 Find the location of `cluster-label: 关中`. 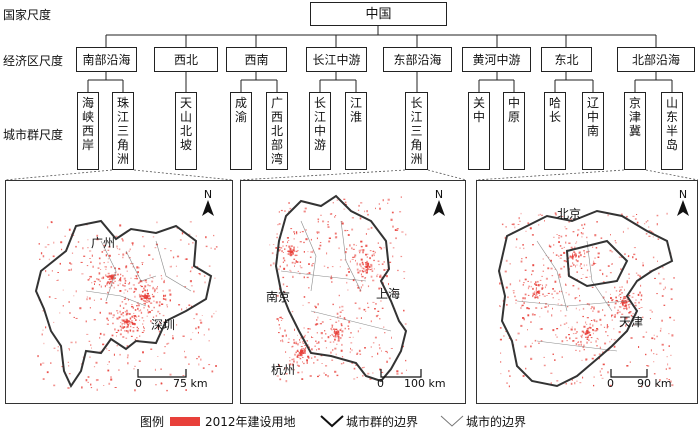

cluster-label: 关中 is located at coordinates (478, 110).